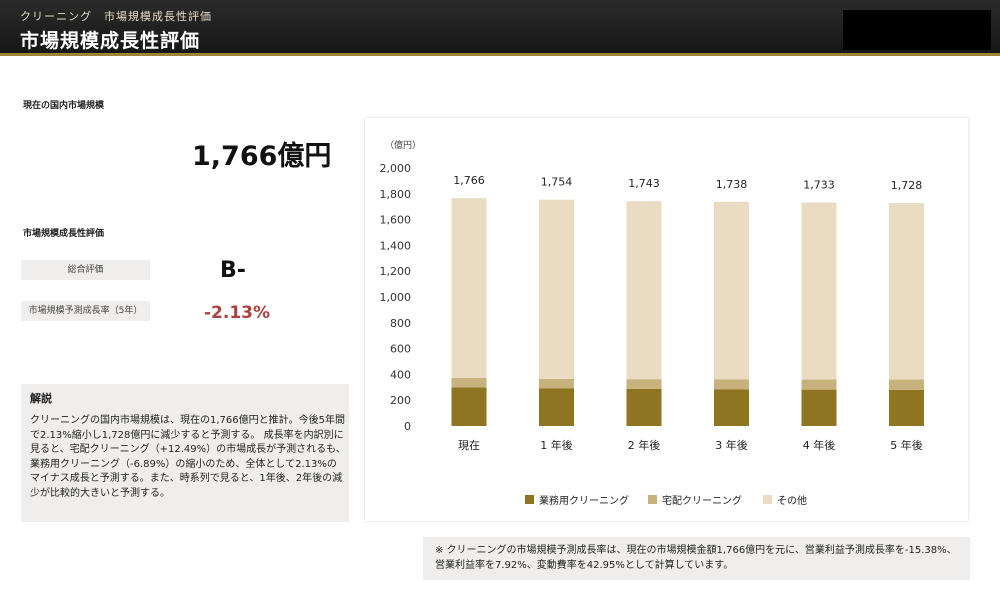  I want to click on bar-total-label: 1,754, so click(557, 182).